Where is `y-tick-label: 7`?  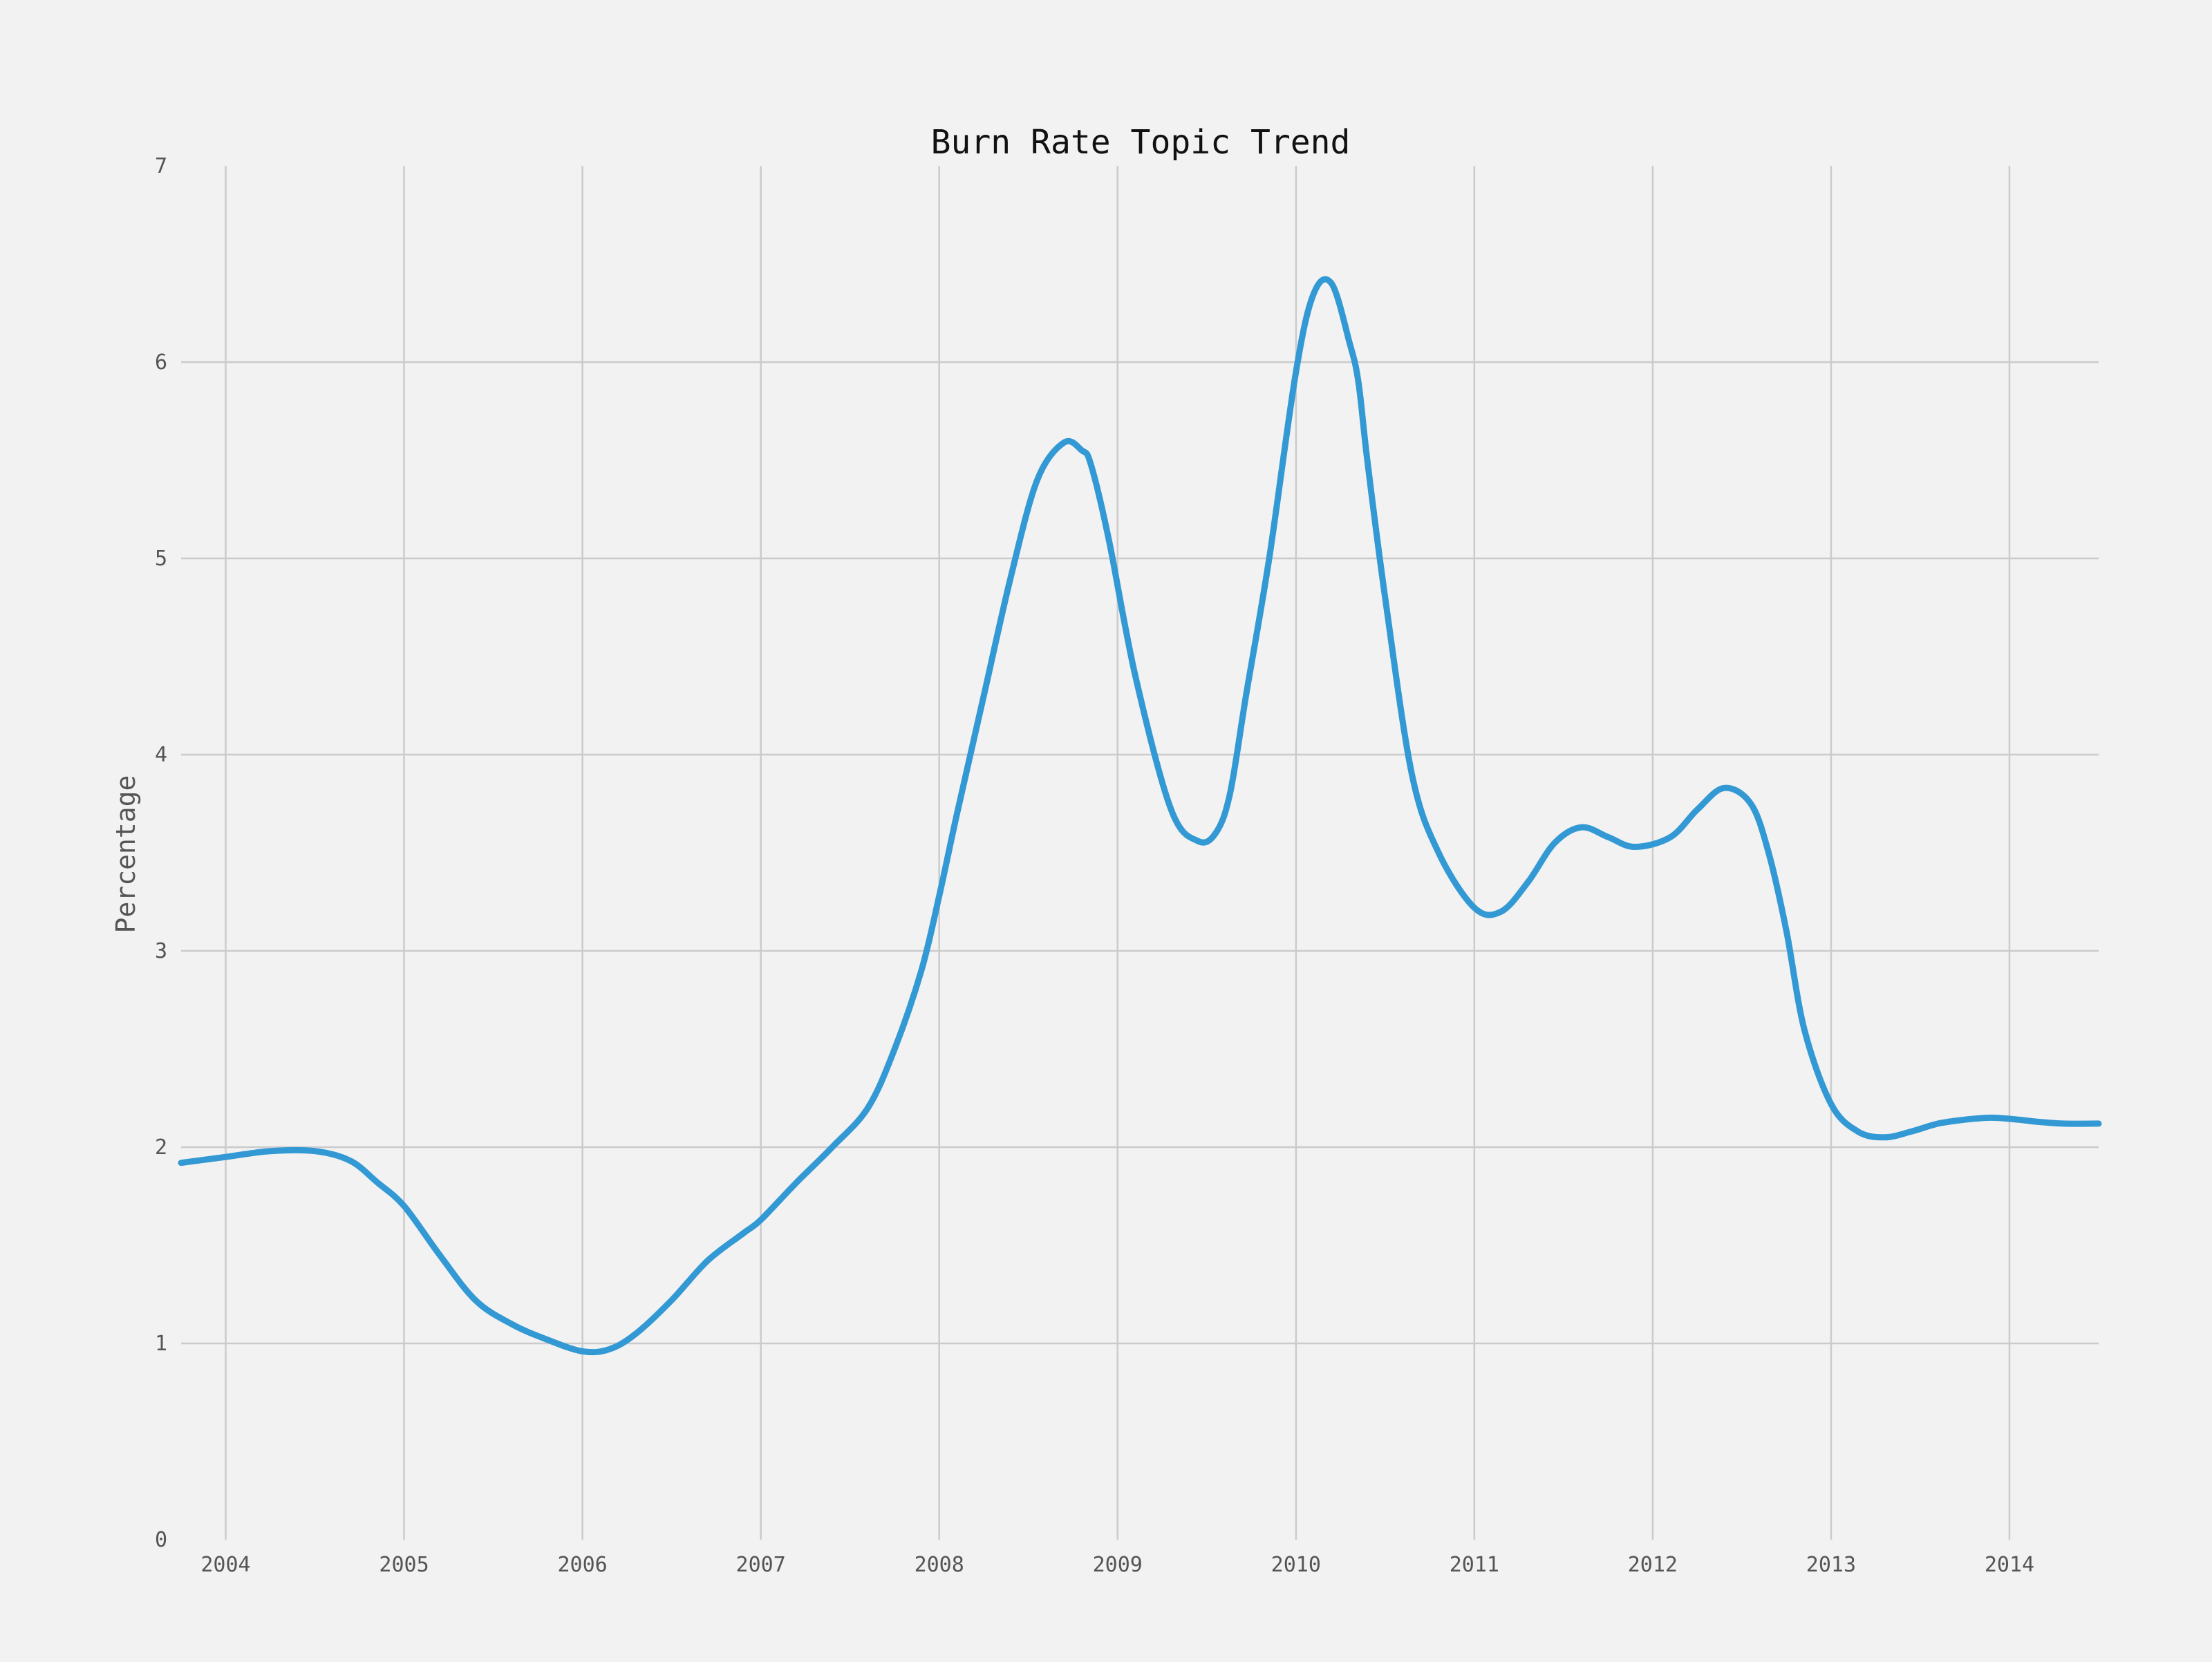 y-tick-label: 7 is located at coordinates (161, 166).